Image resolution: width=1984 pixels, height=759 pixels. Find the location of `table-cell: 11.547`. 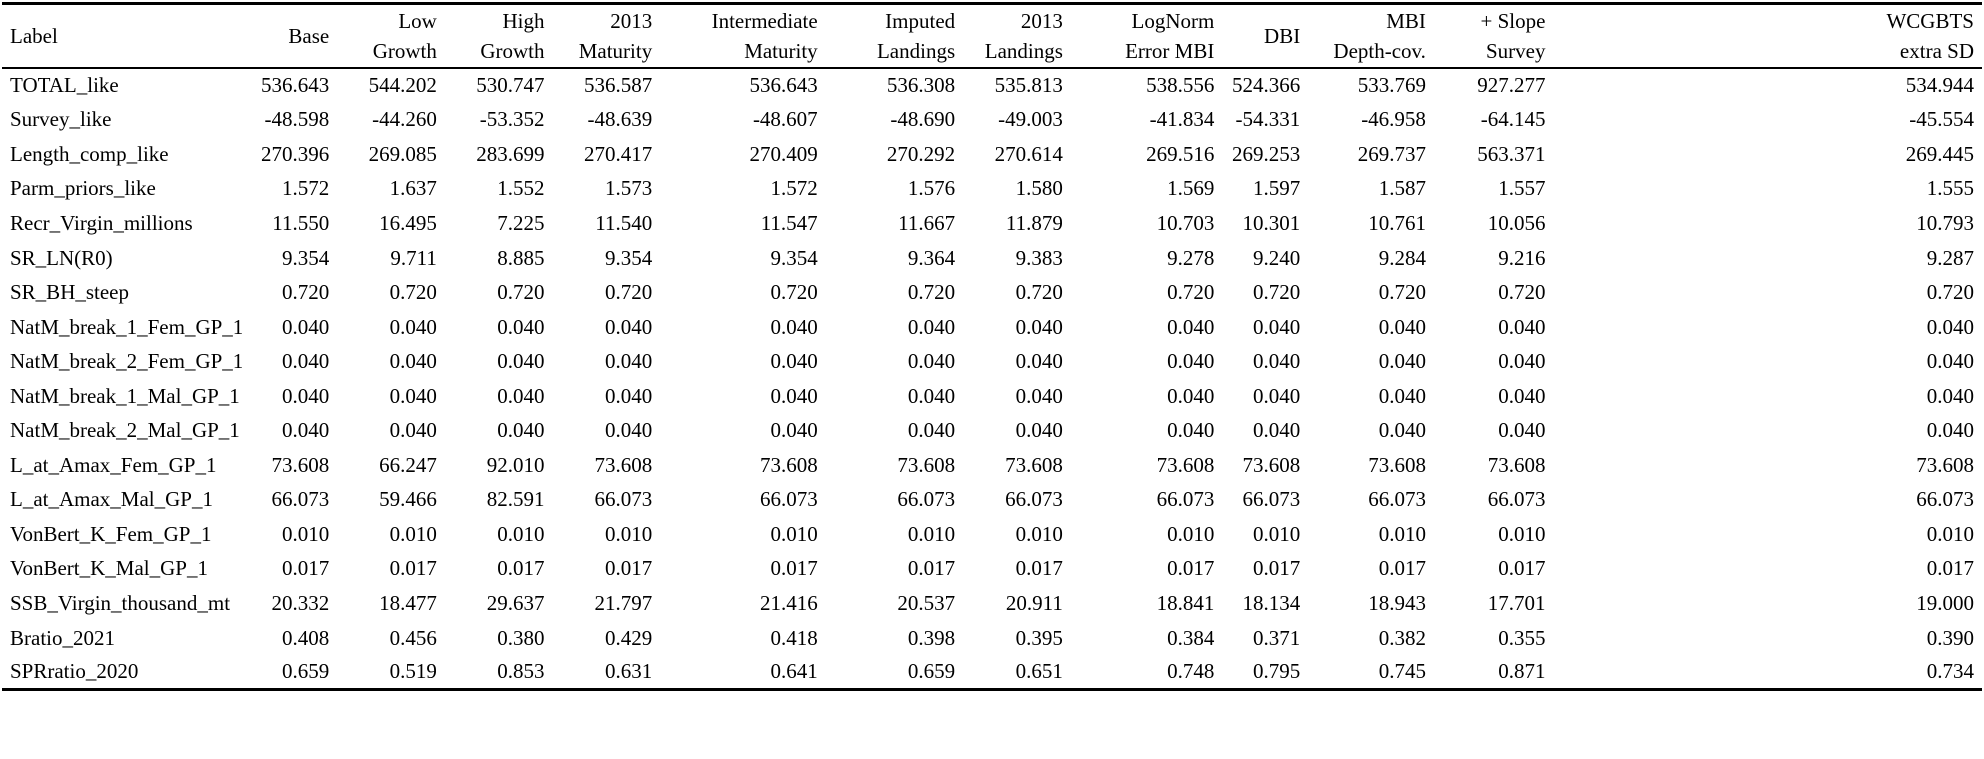

table-cell: 11.547 is located at coordinates (789, 222).